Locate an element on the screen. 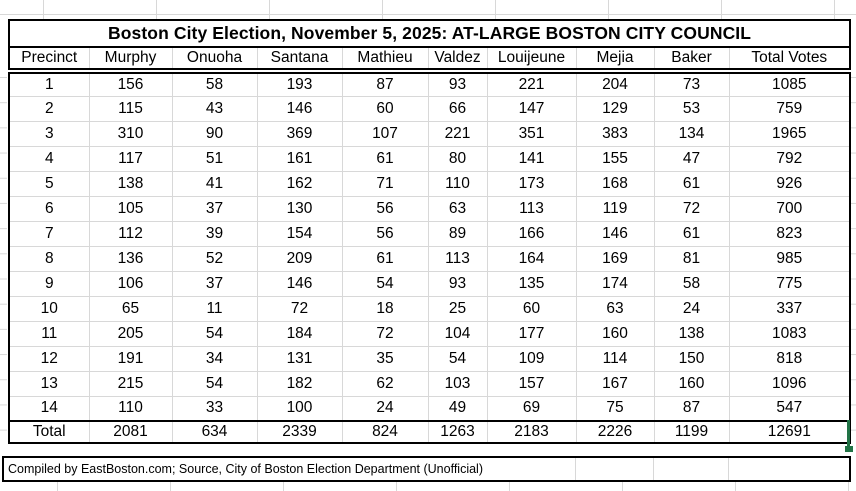  vote-cell: 69 is located at coordinates (531, 408).